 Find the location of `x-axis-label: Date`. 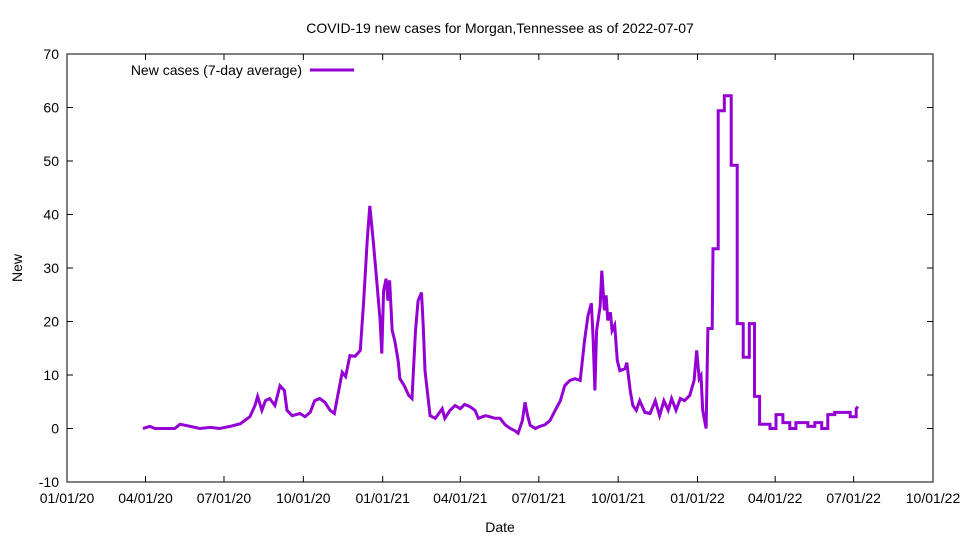

x-axis-label: Date is located at coordinates (500, 527).